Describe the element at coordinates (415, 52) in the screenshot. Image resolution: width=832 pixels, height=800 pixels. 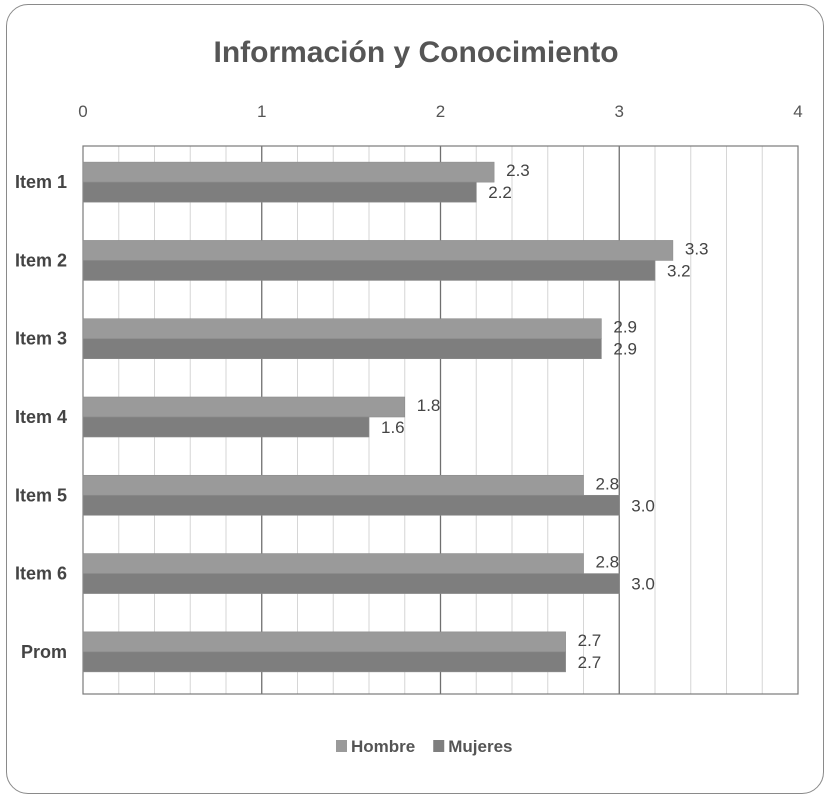
I see `chart-title: Información y Conocimiento` at that location.